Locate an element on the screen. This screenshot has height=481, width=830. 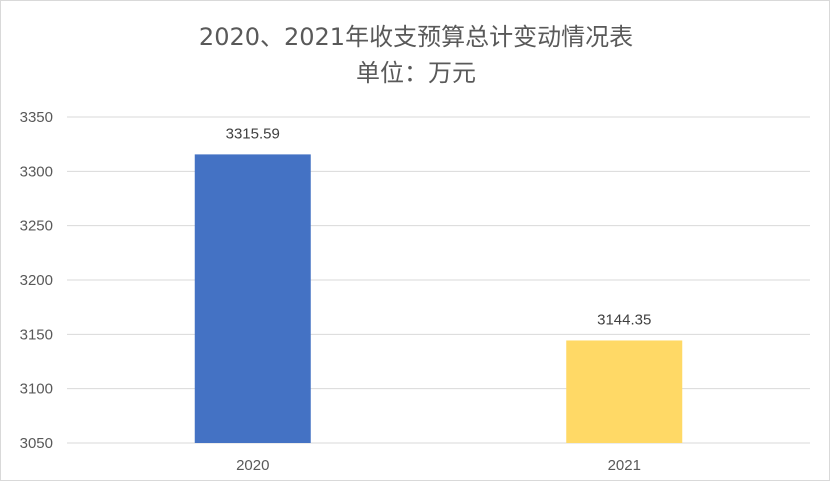
data-label: 3144.35 is located at coordinates (624, 319).